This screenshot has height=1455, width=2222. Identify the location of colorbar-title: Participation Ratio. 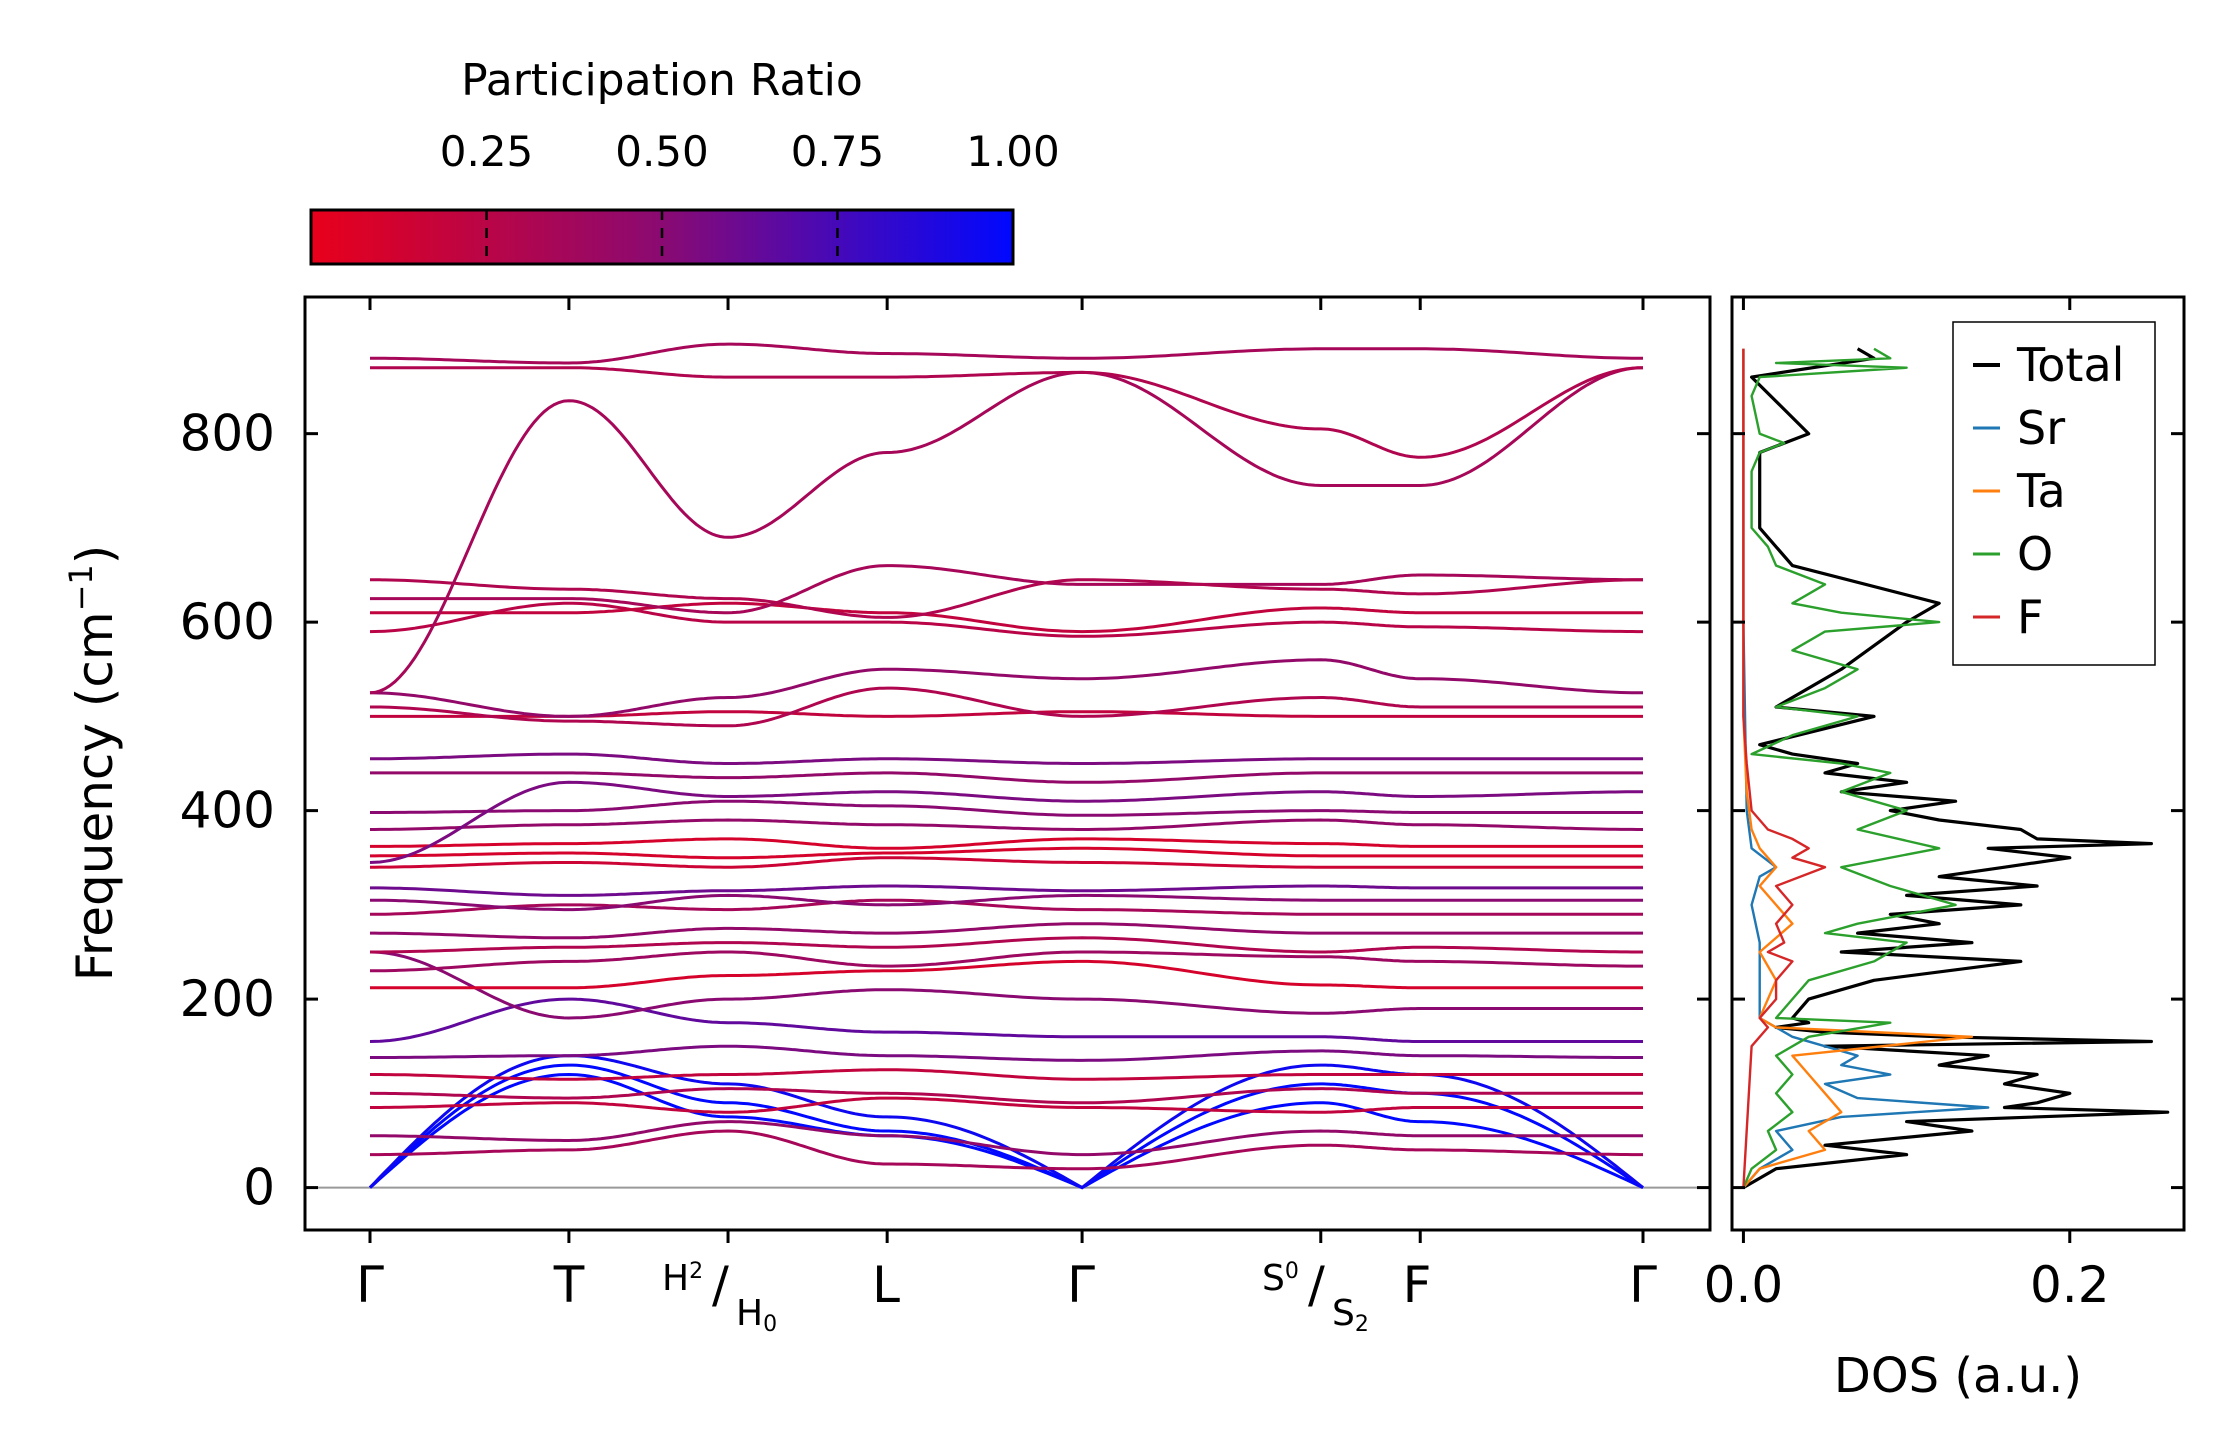
(662, 80).